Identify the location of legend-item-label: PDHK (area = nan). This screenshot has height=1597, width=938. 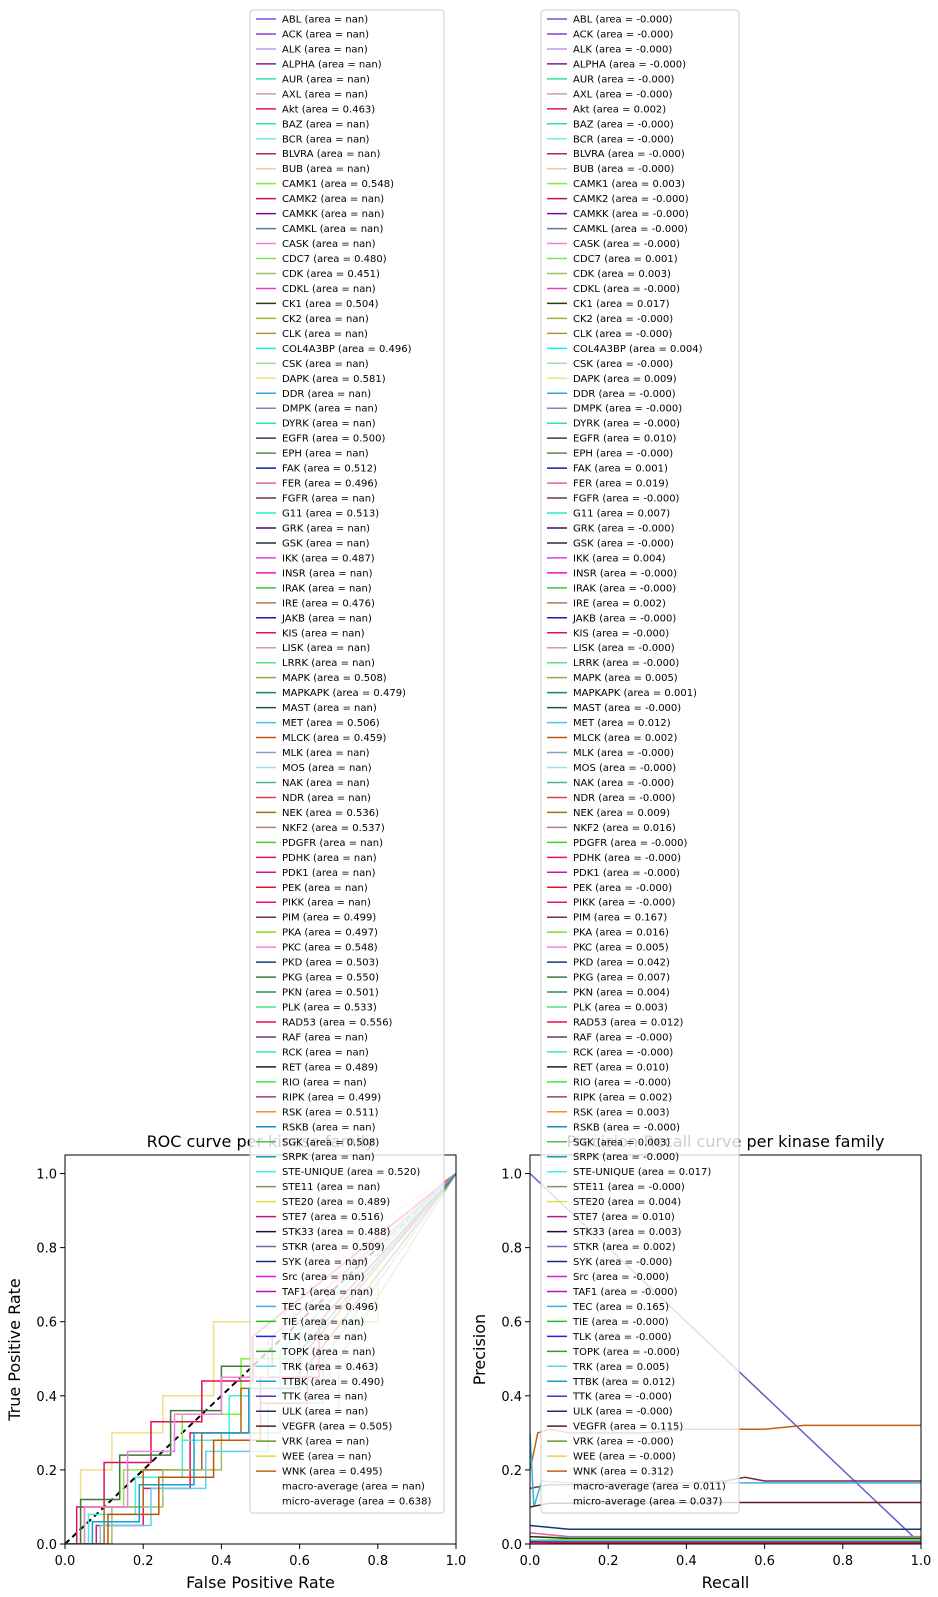
(329, 858).